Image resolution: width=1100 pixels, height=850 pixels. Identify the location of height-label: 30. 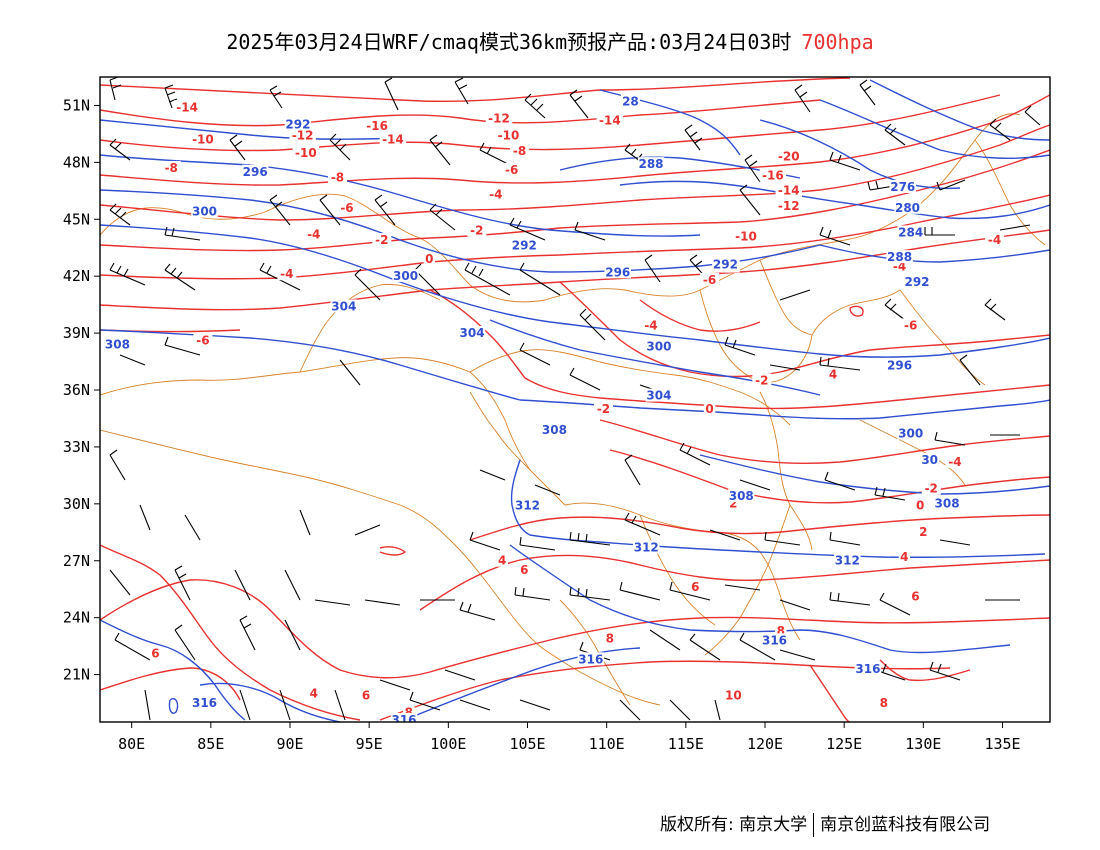
(929, 460).